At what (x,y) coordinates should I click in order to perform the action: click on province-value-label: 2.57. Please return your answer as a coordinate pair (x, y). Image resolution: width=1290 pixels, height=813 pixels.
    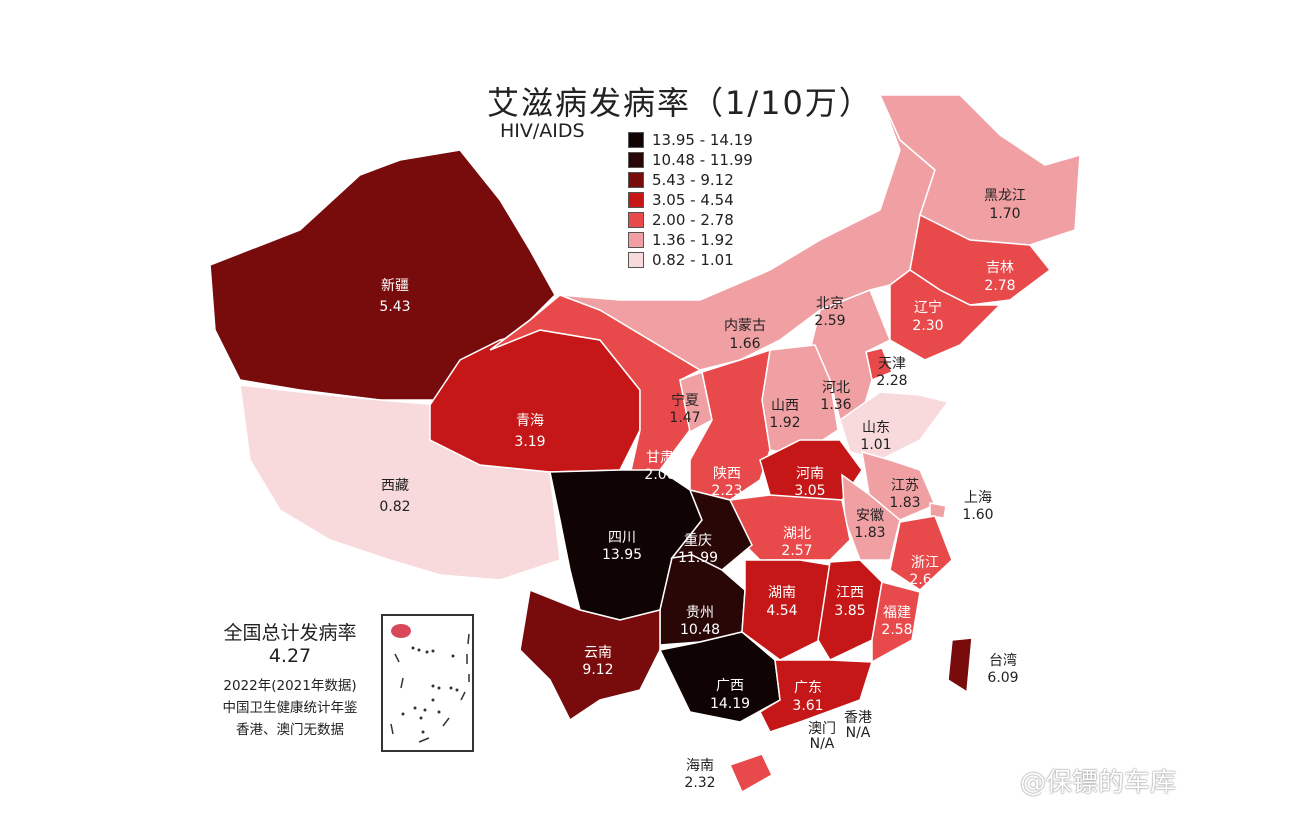
    Looking at the image, I should click on (796, 551).